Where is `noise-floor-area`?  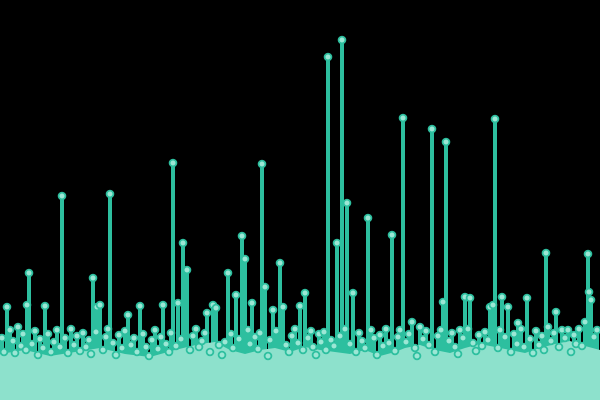
noise-floor-area is located at coordinates (300, 370).